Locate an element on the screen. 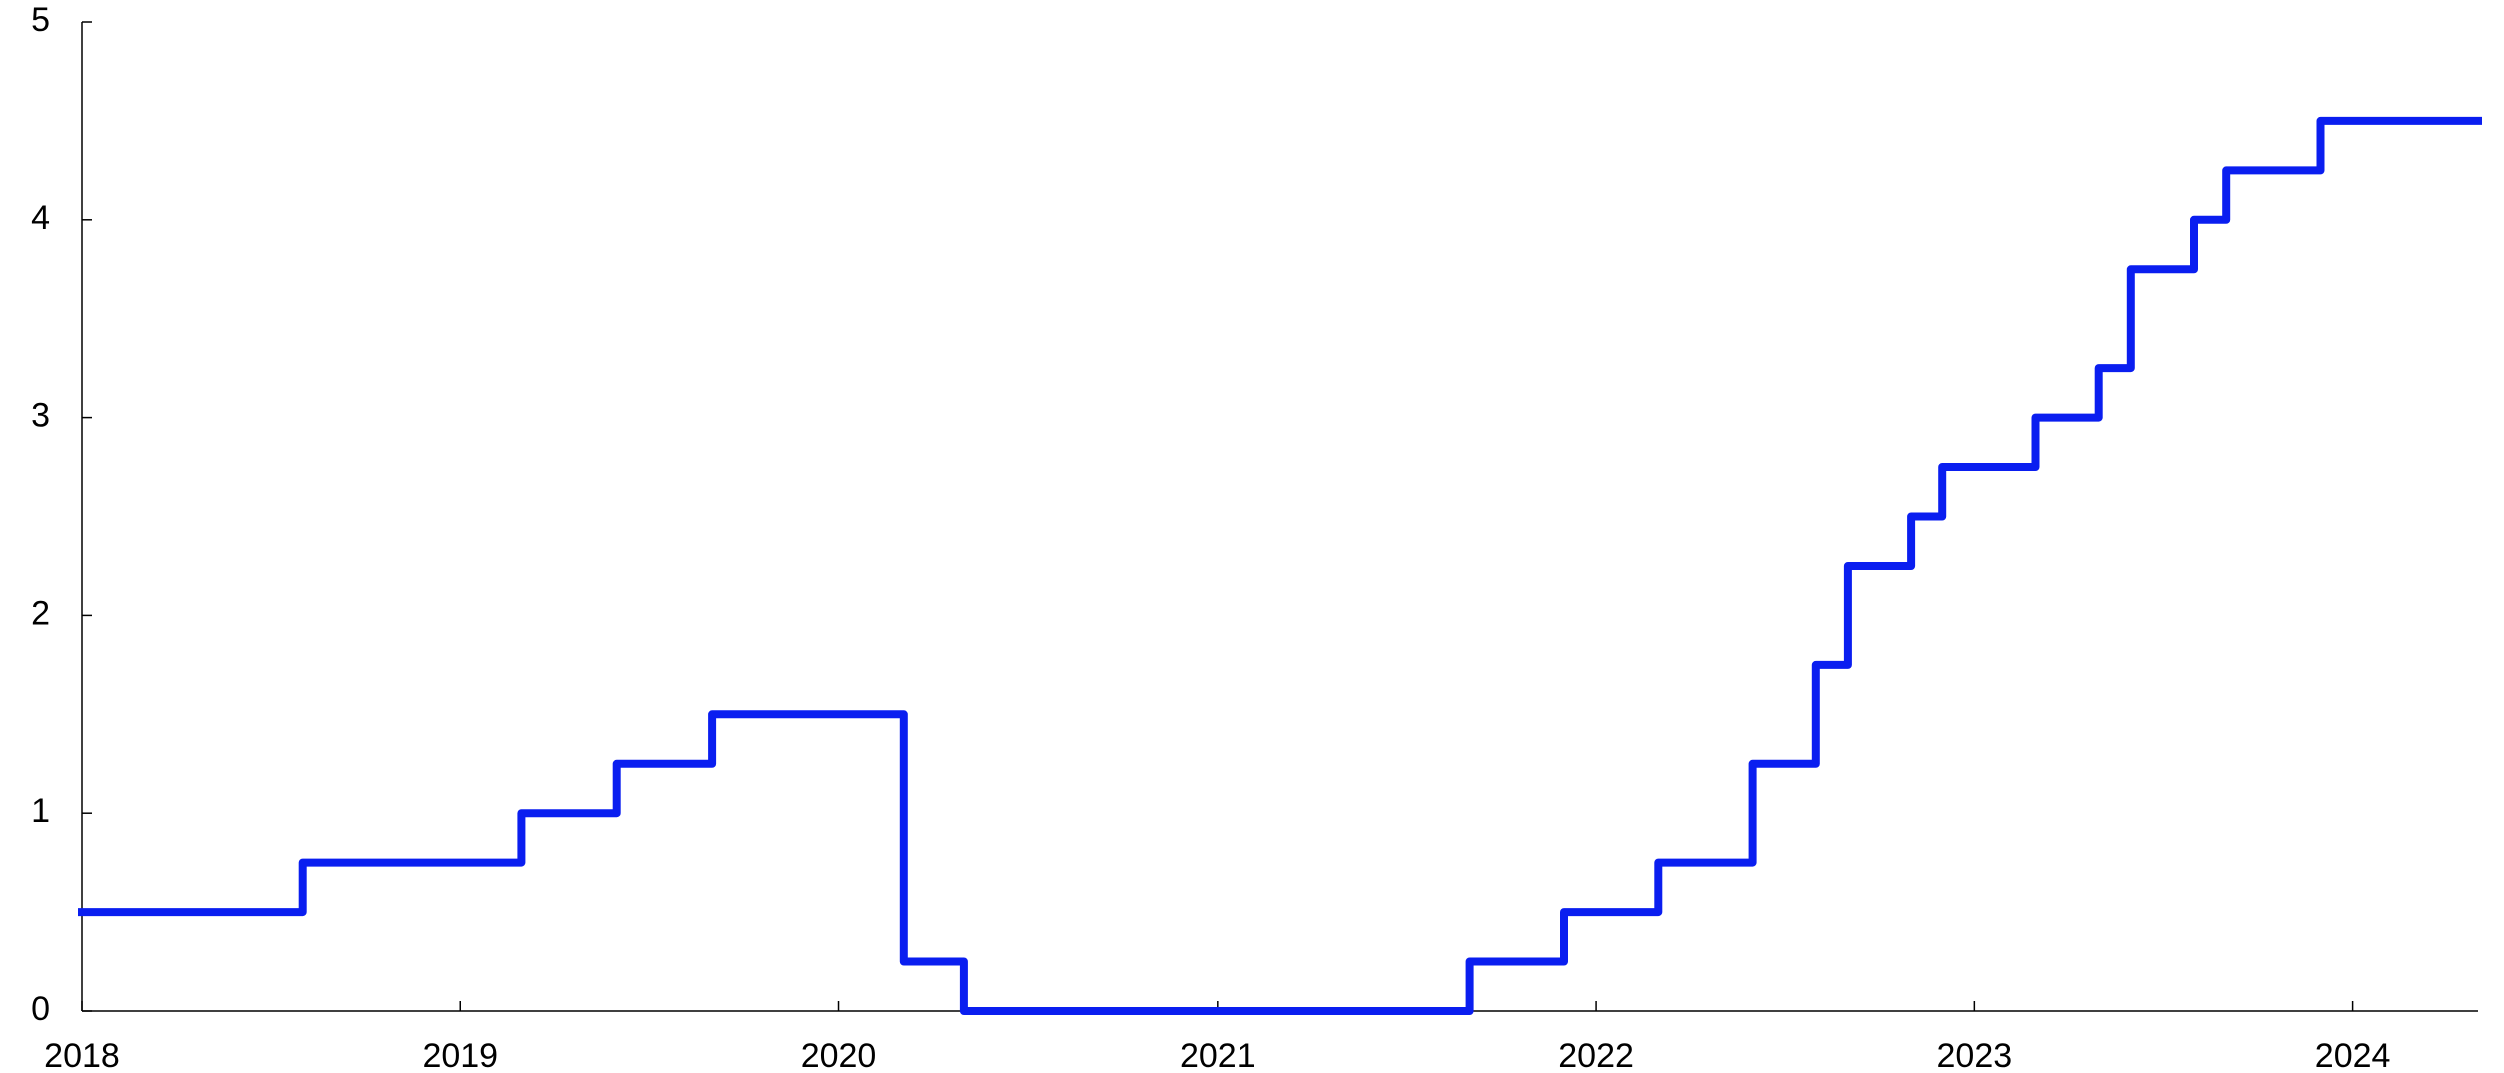  x-tick-label: 2018 is located at coordinates (82, 1055).